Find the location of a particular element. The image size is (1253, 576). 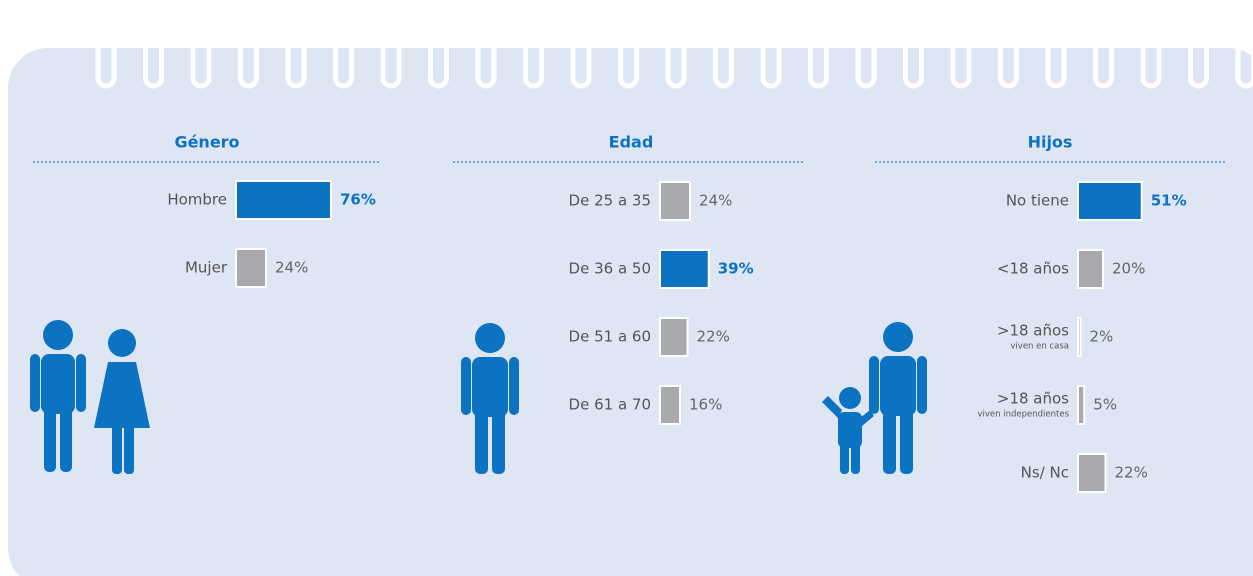

value-label: 39% is located at coordinates (736, 269).